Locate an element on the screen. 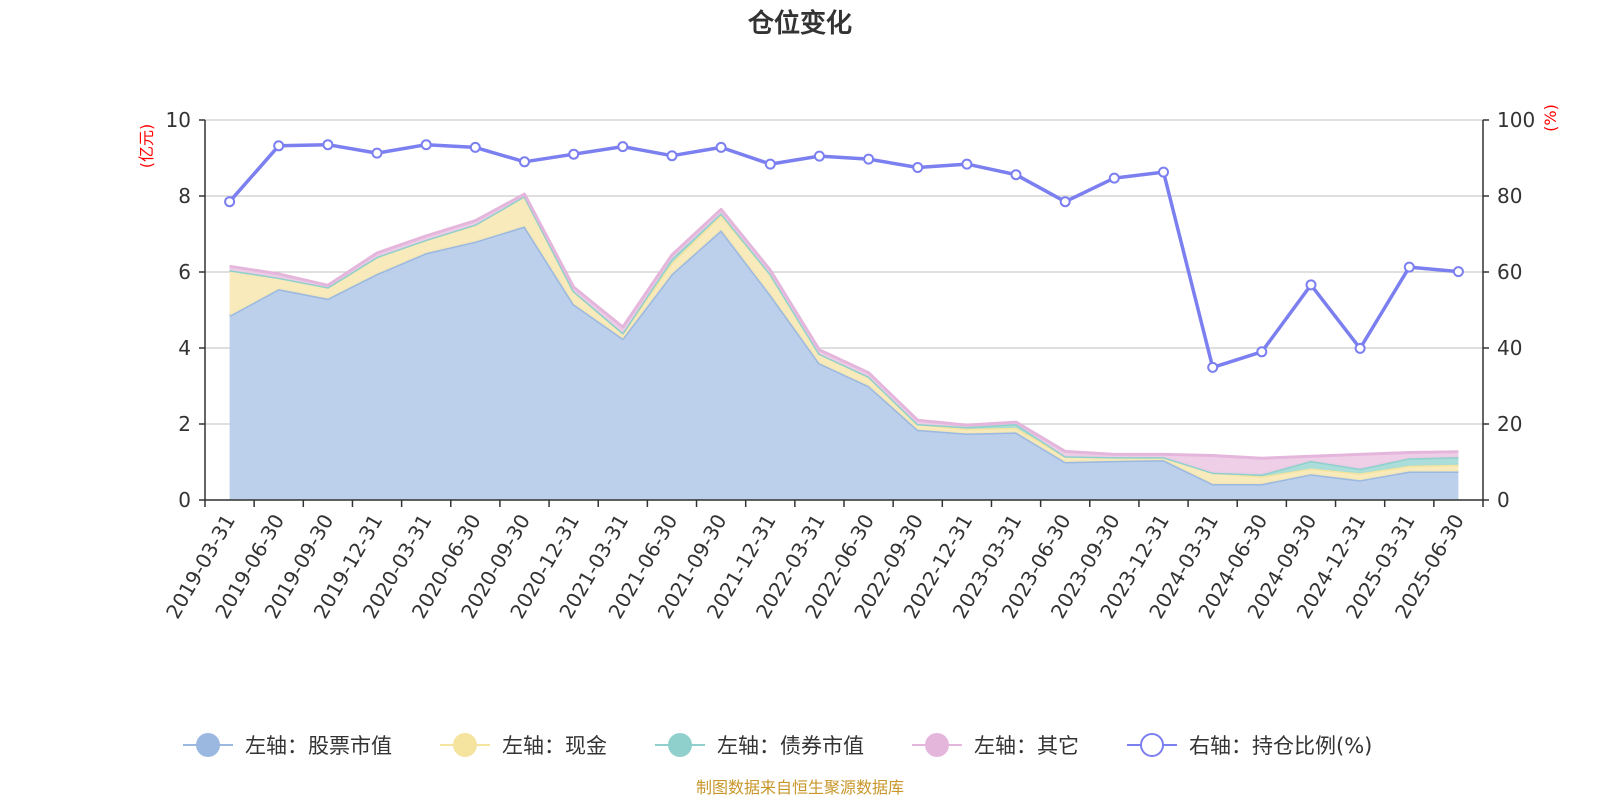  right-axis-tick-label: 20 is located at coordinates (1509, 424).